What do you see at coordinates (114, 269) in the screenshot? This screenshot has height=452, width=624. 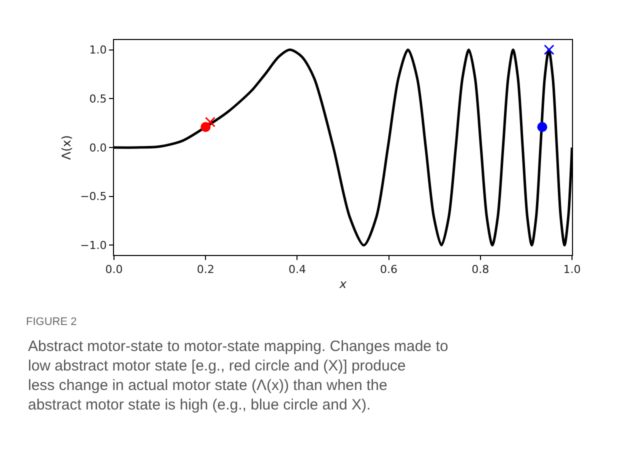 I see `x-tick-label: 0.0` at bounding box center [114, 269].